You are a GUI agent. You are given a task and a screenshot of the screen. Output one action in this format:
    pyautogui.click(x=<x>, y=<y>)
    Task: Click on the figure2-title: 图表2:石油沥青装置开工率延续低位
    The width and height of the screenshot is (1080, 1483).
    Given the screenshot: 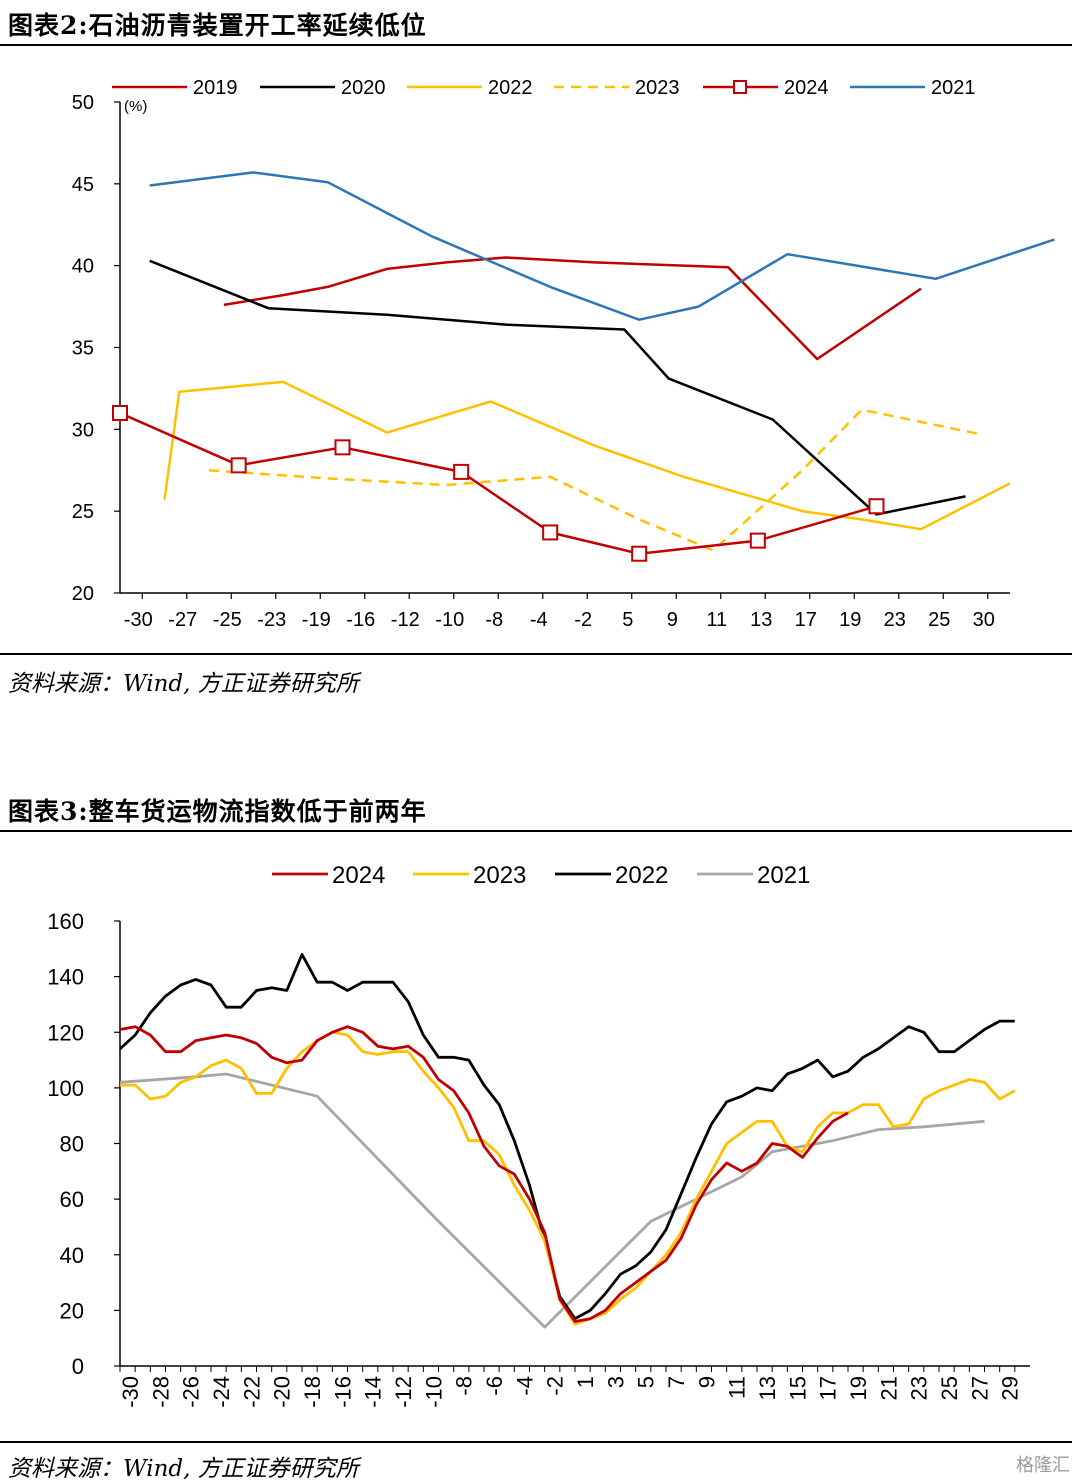 What is the action you would take?
    pyautogui.click(x=217, y=25)
    